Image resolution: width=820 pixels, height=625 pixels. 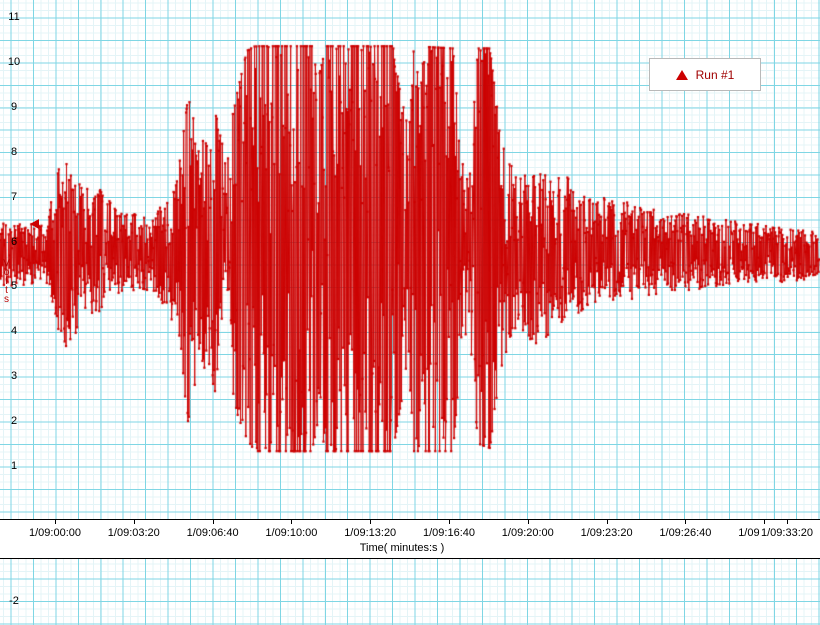 I want to click on x-tick-label: 1/09:06:40, so click(x=212, y=533).